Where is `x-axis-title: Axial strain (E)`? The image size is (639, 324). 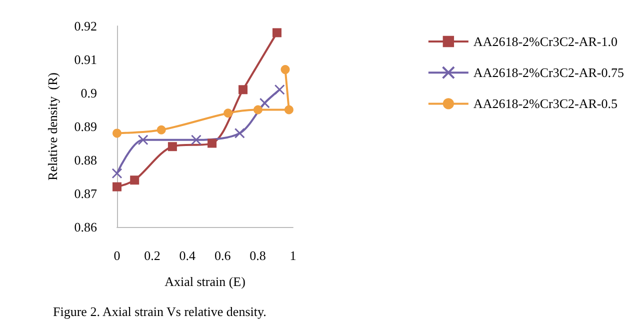 x-axis-title: Axial strain (E) is located at coordinates (205, 281).